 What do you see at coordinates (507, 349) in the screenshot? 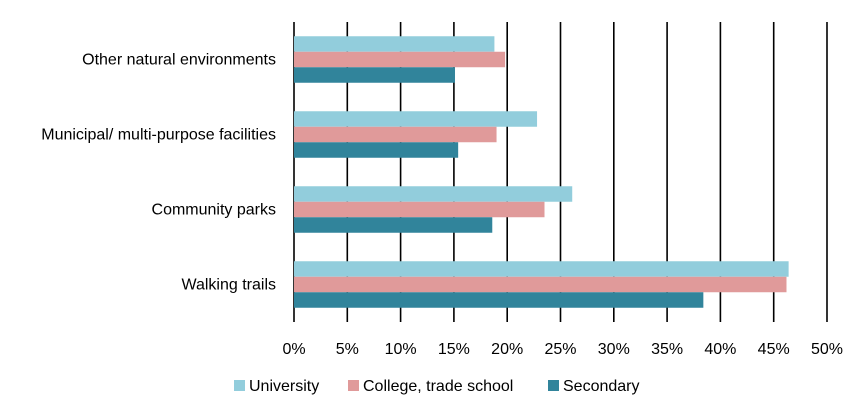
I see `x-tick-label: 20%` at bounding box center [507, 349].